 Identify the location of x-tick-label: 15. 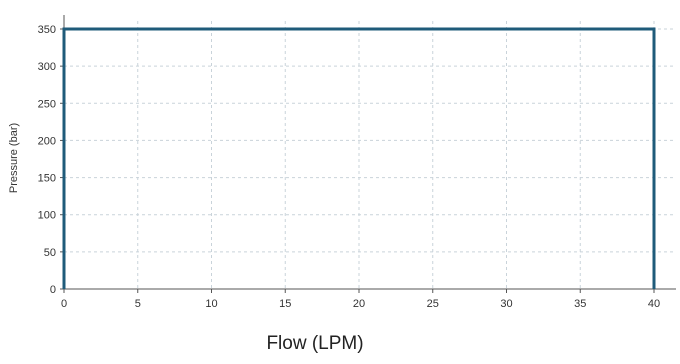
(285, 304).